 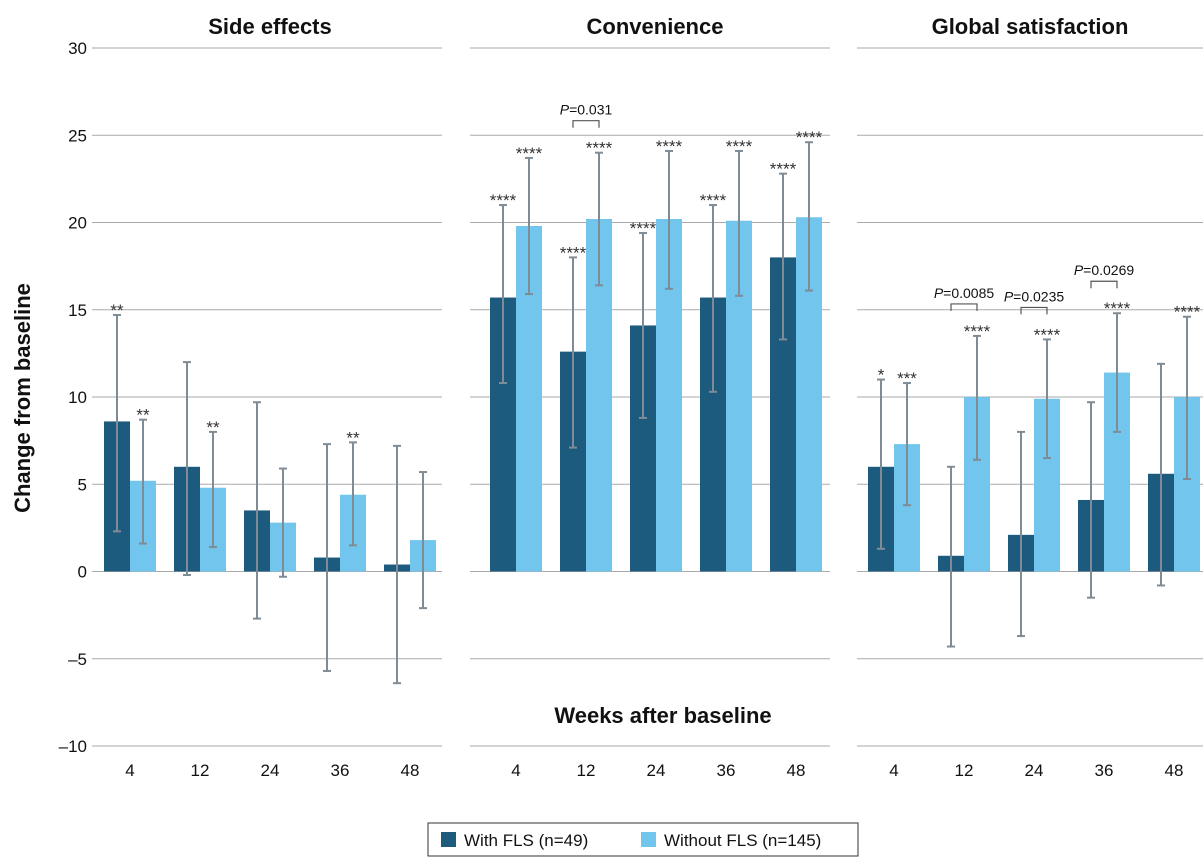 I want to click on panel-title: Side effects, so click(x=270, y=26).